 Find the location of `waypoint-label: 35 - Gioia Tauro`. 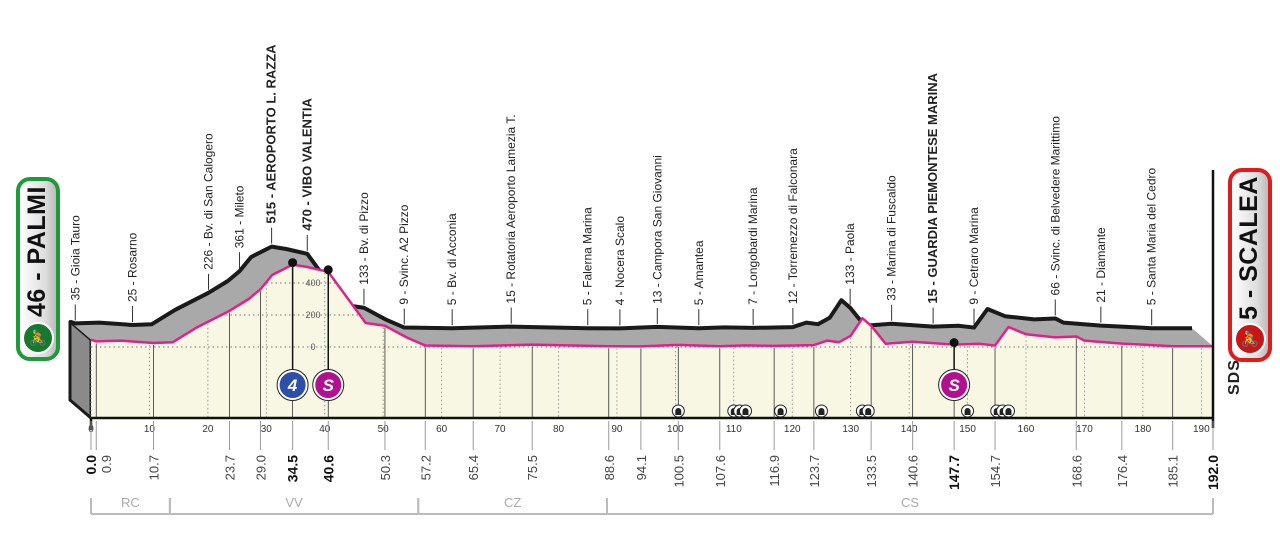

waypoint-label: 35 - Gioia Tauro is located at coordinates (75, 257).